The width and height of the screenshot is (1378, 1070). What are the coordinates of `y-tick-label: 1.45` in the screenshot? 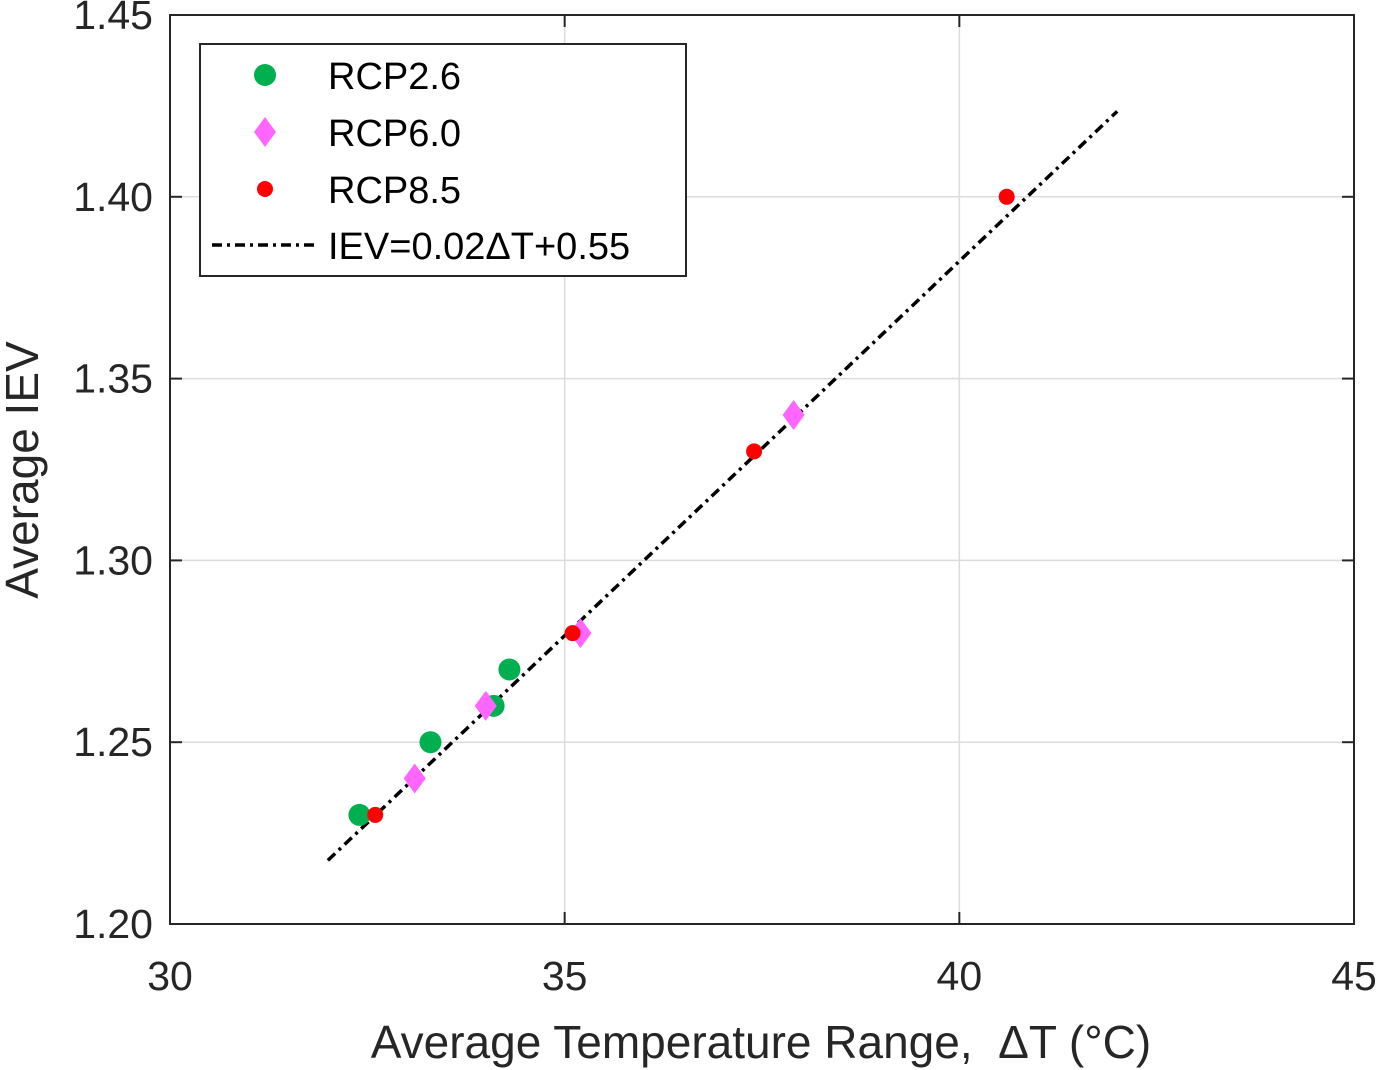 It's located at (113, 19).